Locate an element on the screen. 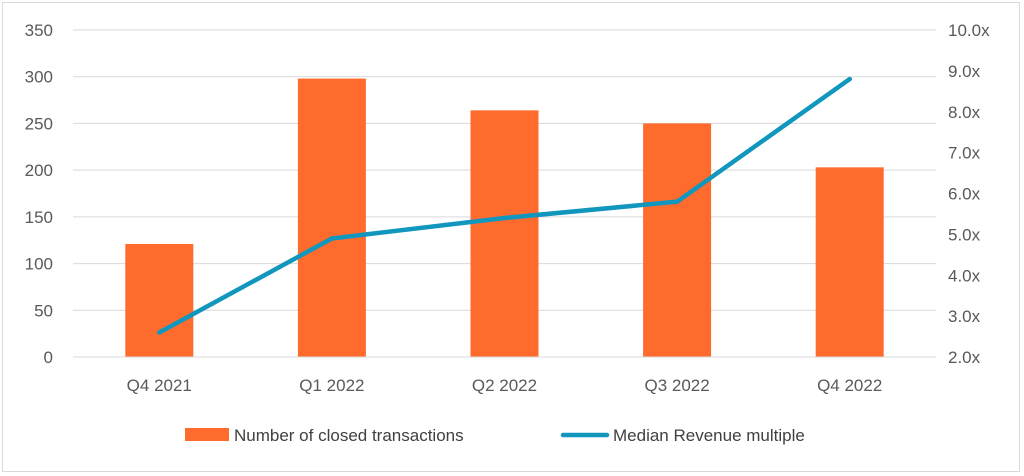  y-tick-label: 50 is located at coordinates (43, 310).